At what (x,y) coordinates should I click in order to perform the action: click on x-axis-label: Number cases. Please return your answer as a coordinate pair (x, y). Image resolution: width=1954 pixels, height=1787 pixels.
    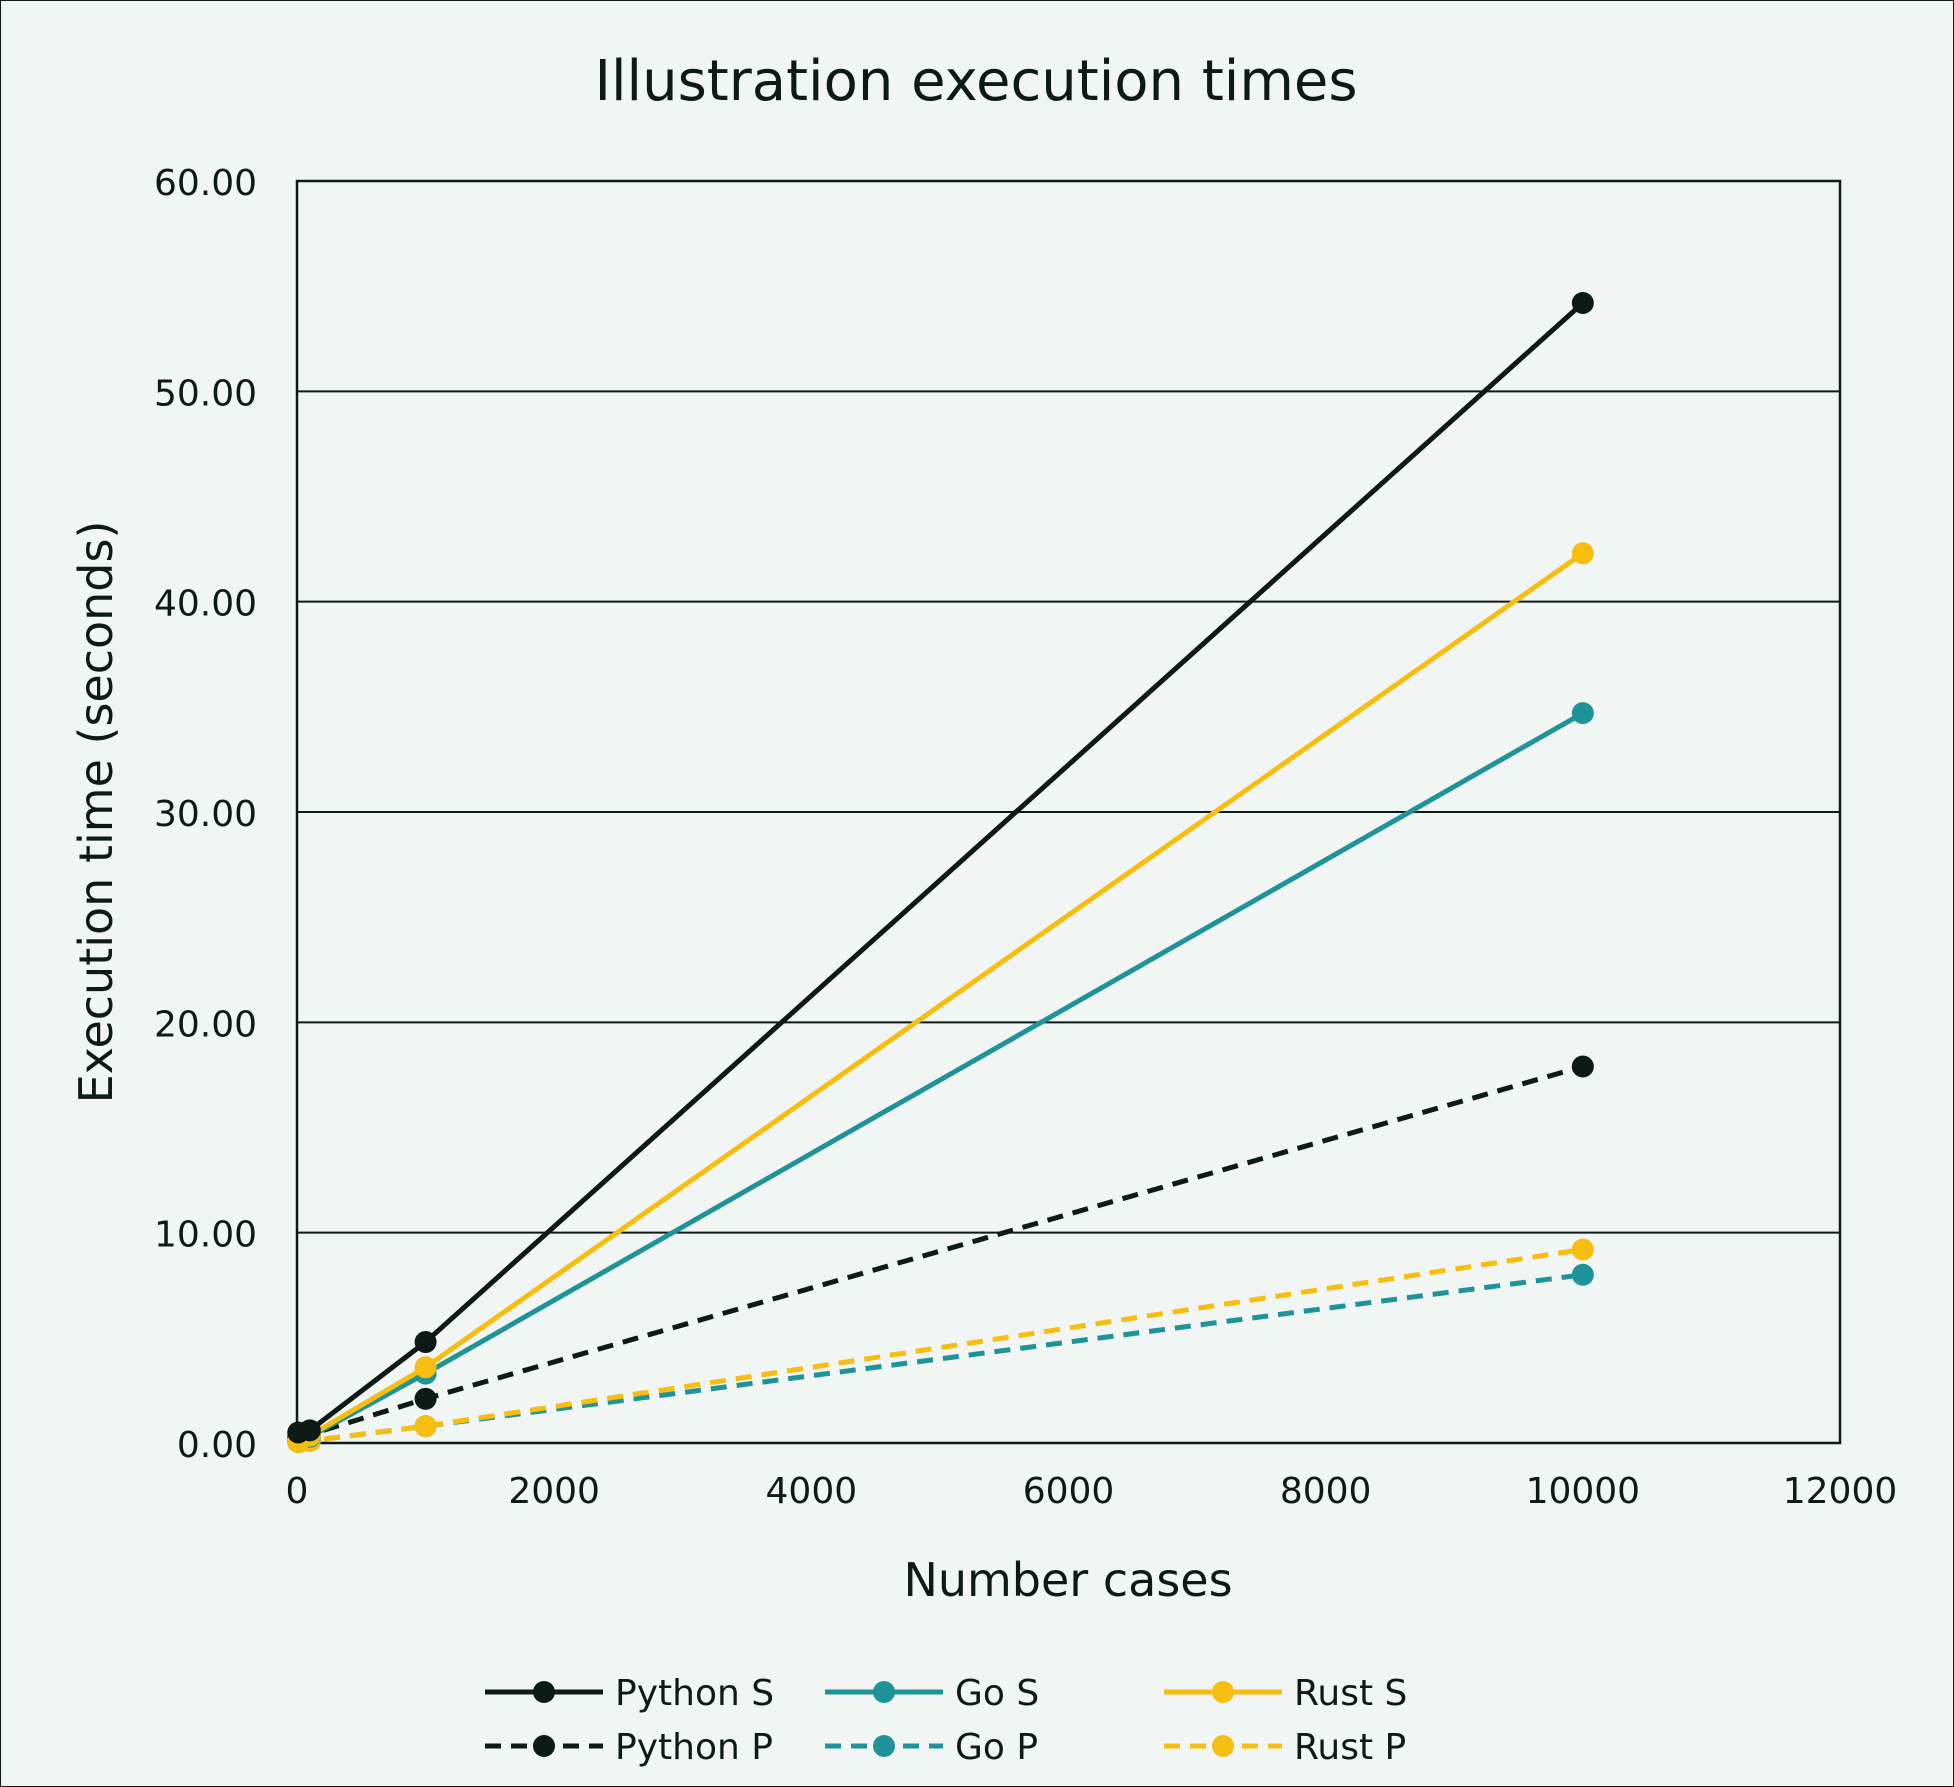
    Looking at the image, I should click on (1067, 1580).